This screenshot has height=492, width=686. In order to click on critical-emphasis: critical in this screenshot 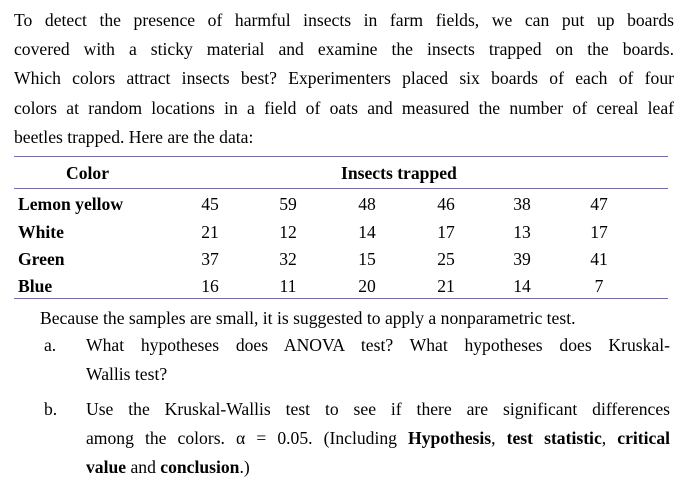, I will do `click(644, 438)`.